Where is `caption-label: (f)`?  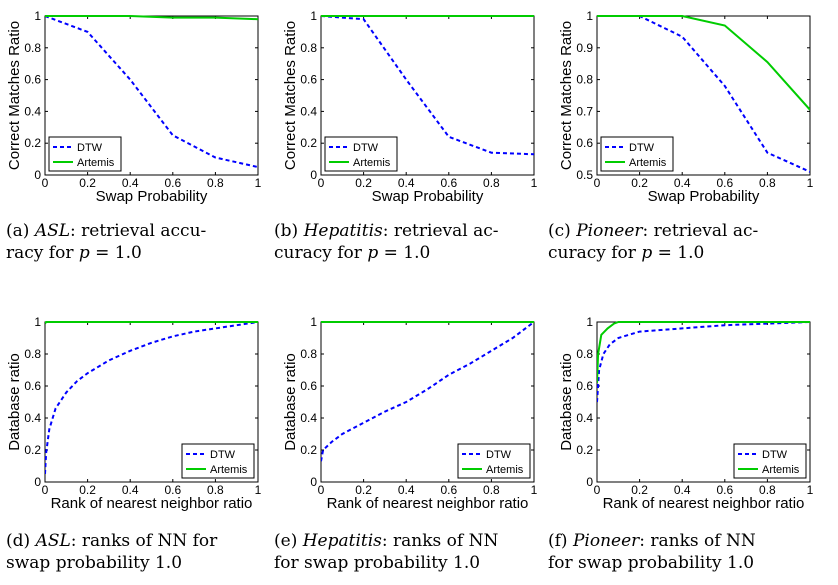
caption-label: (f) is located at coordinates (558, 541).